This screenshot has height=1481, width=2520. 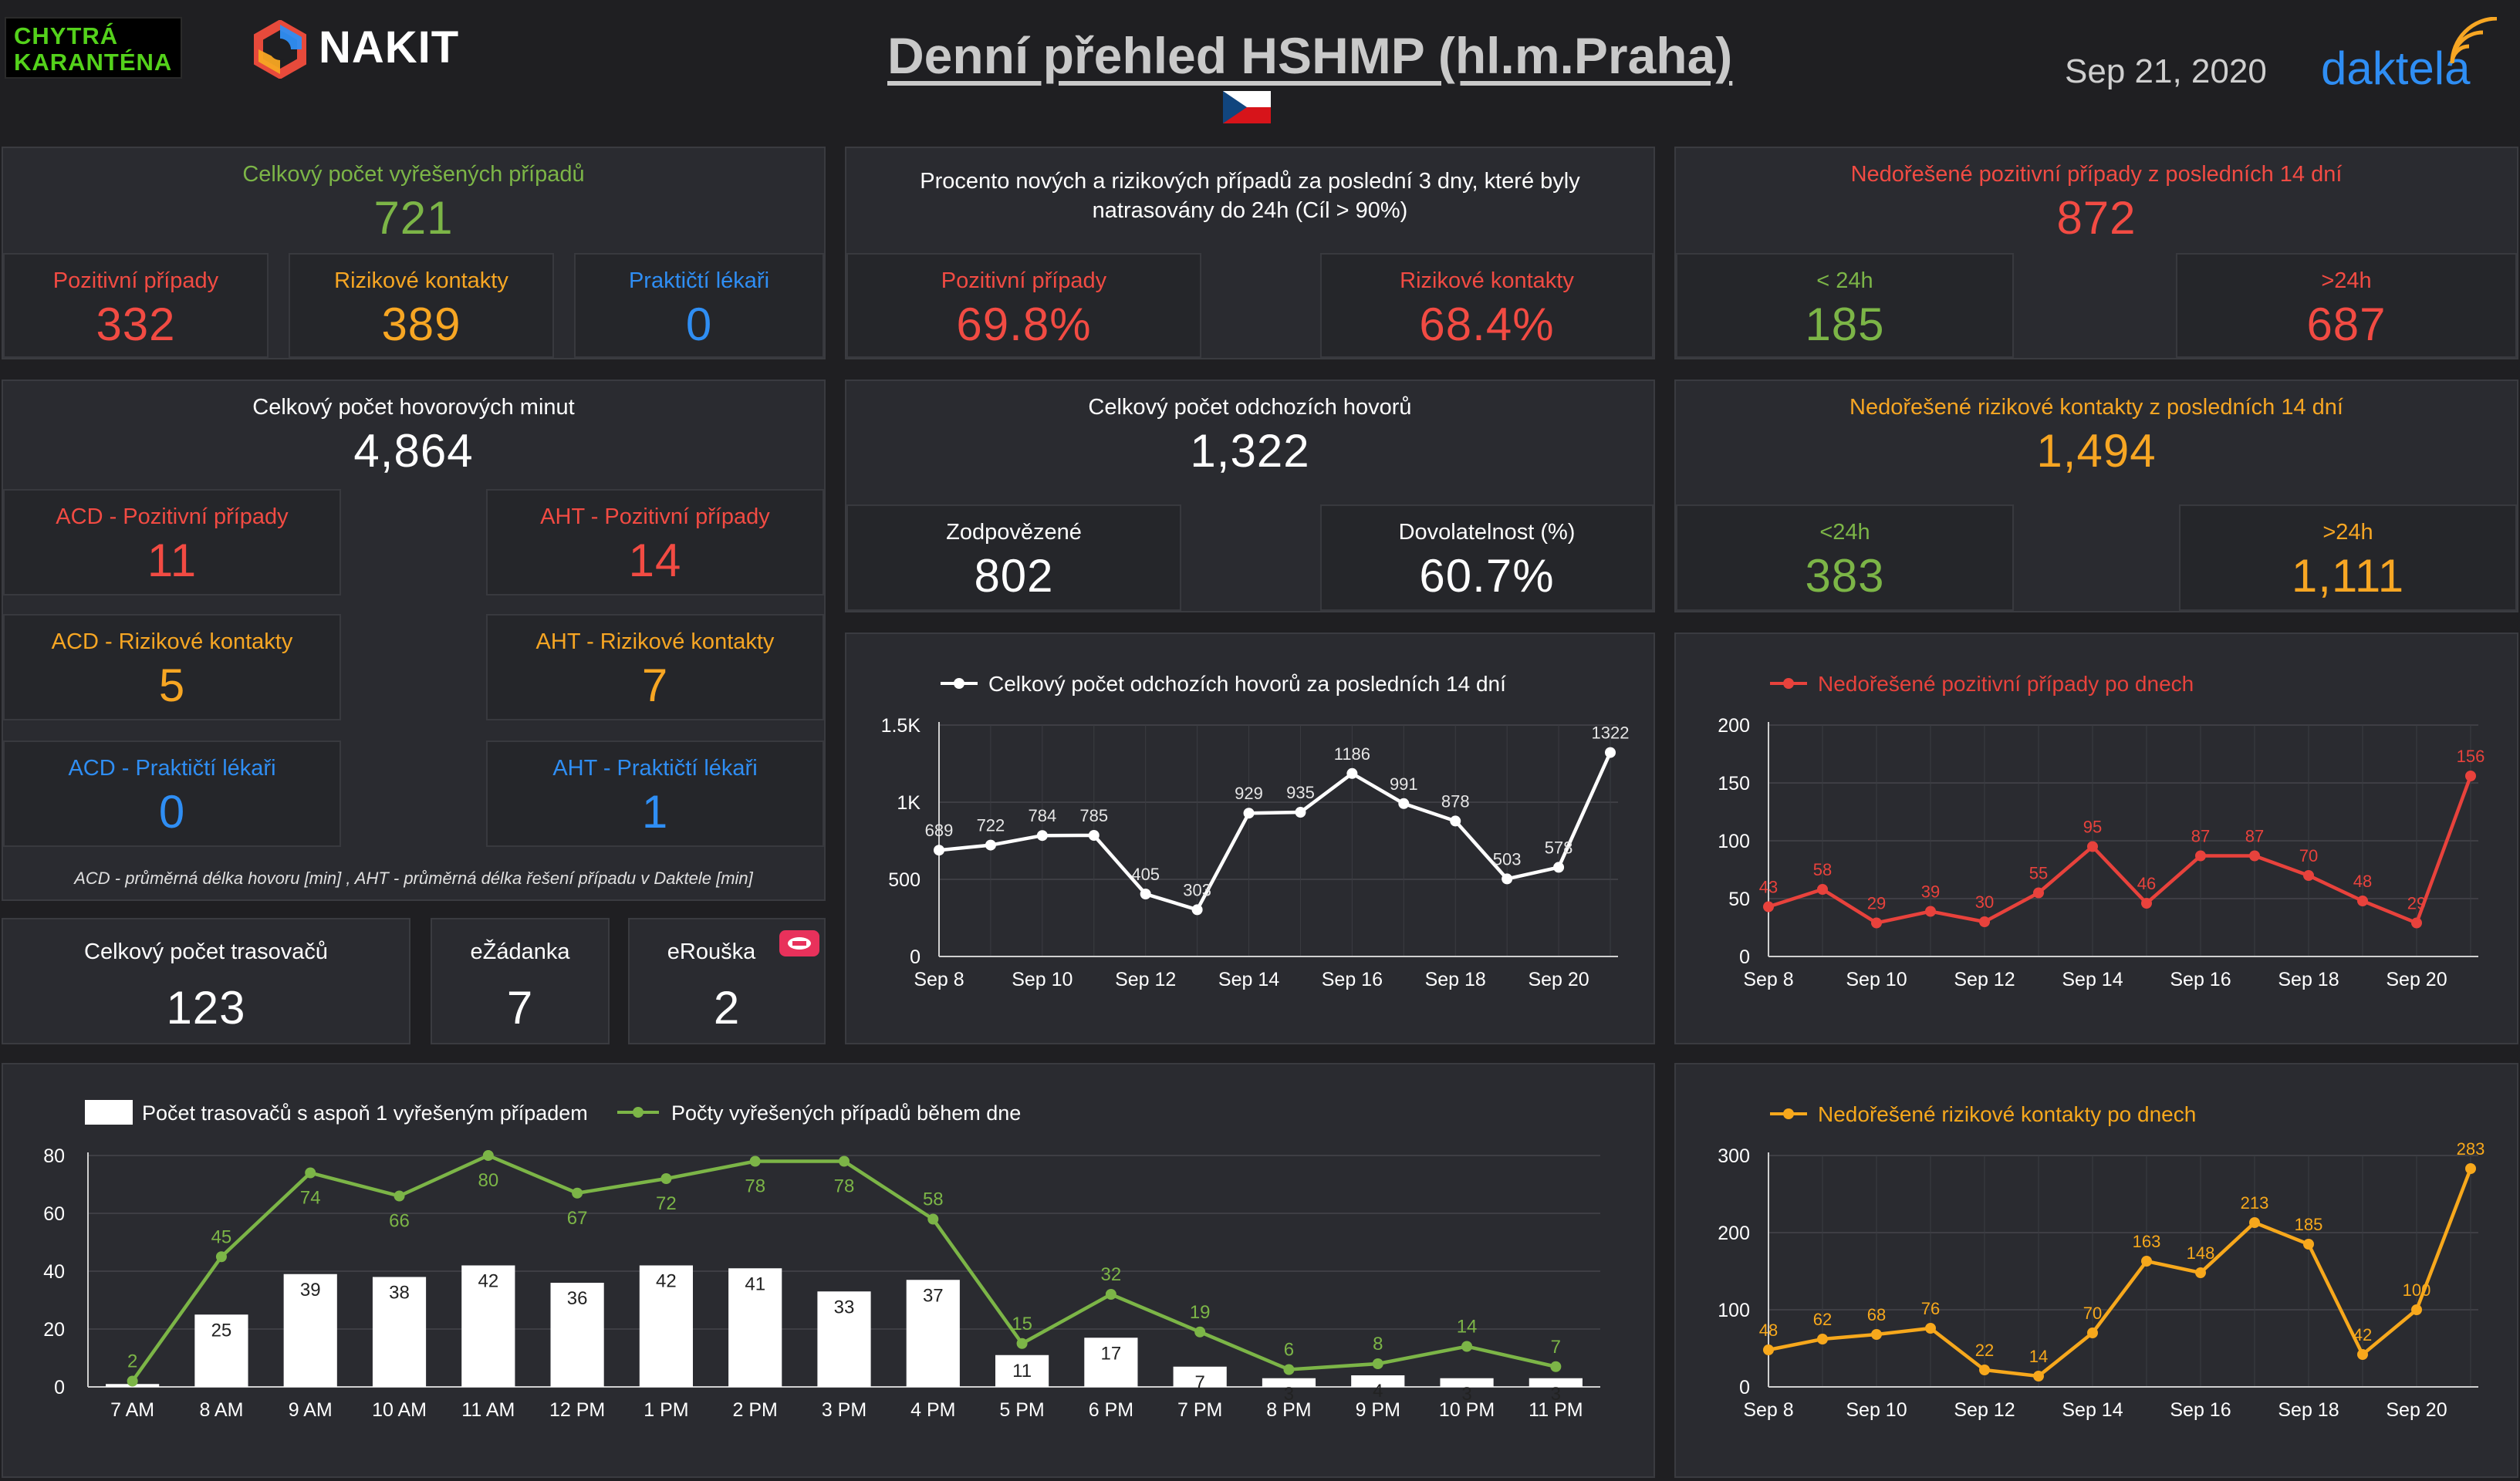 I want to click on x-tick-label: 1 PM, so click(x=666, y=1410).